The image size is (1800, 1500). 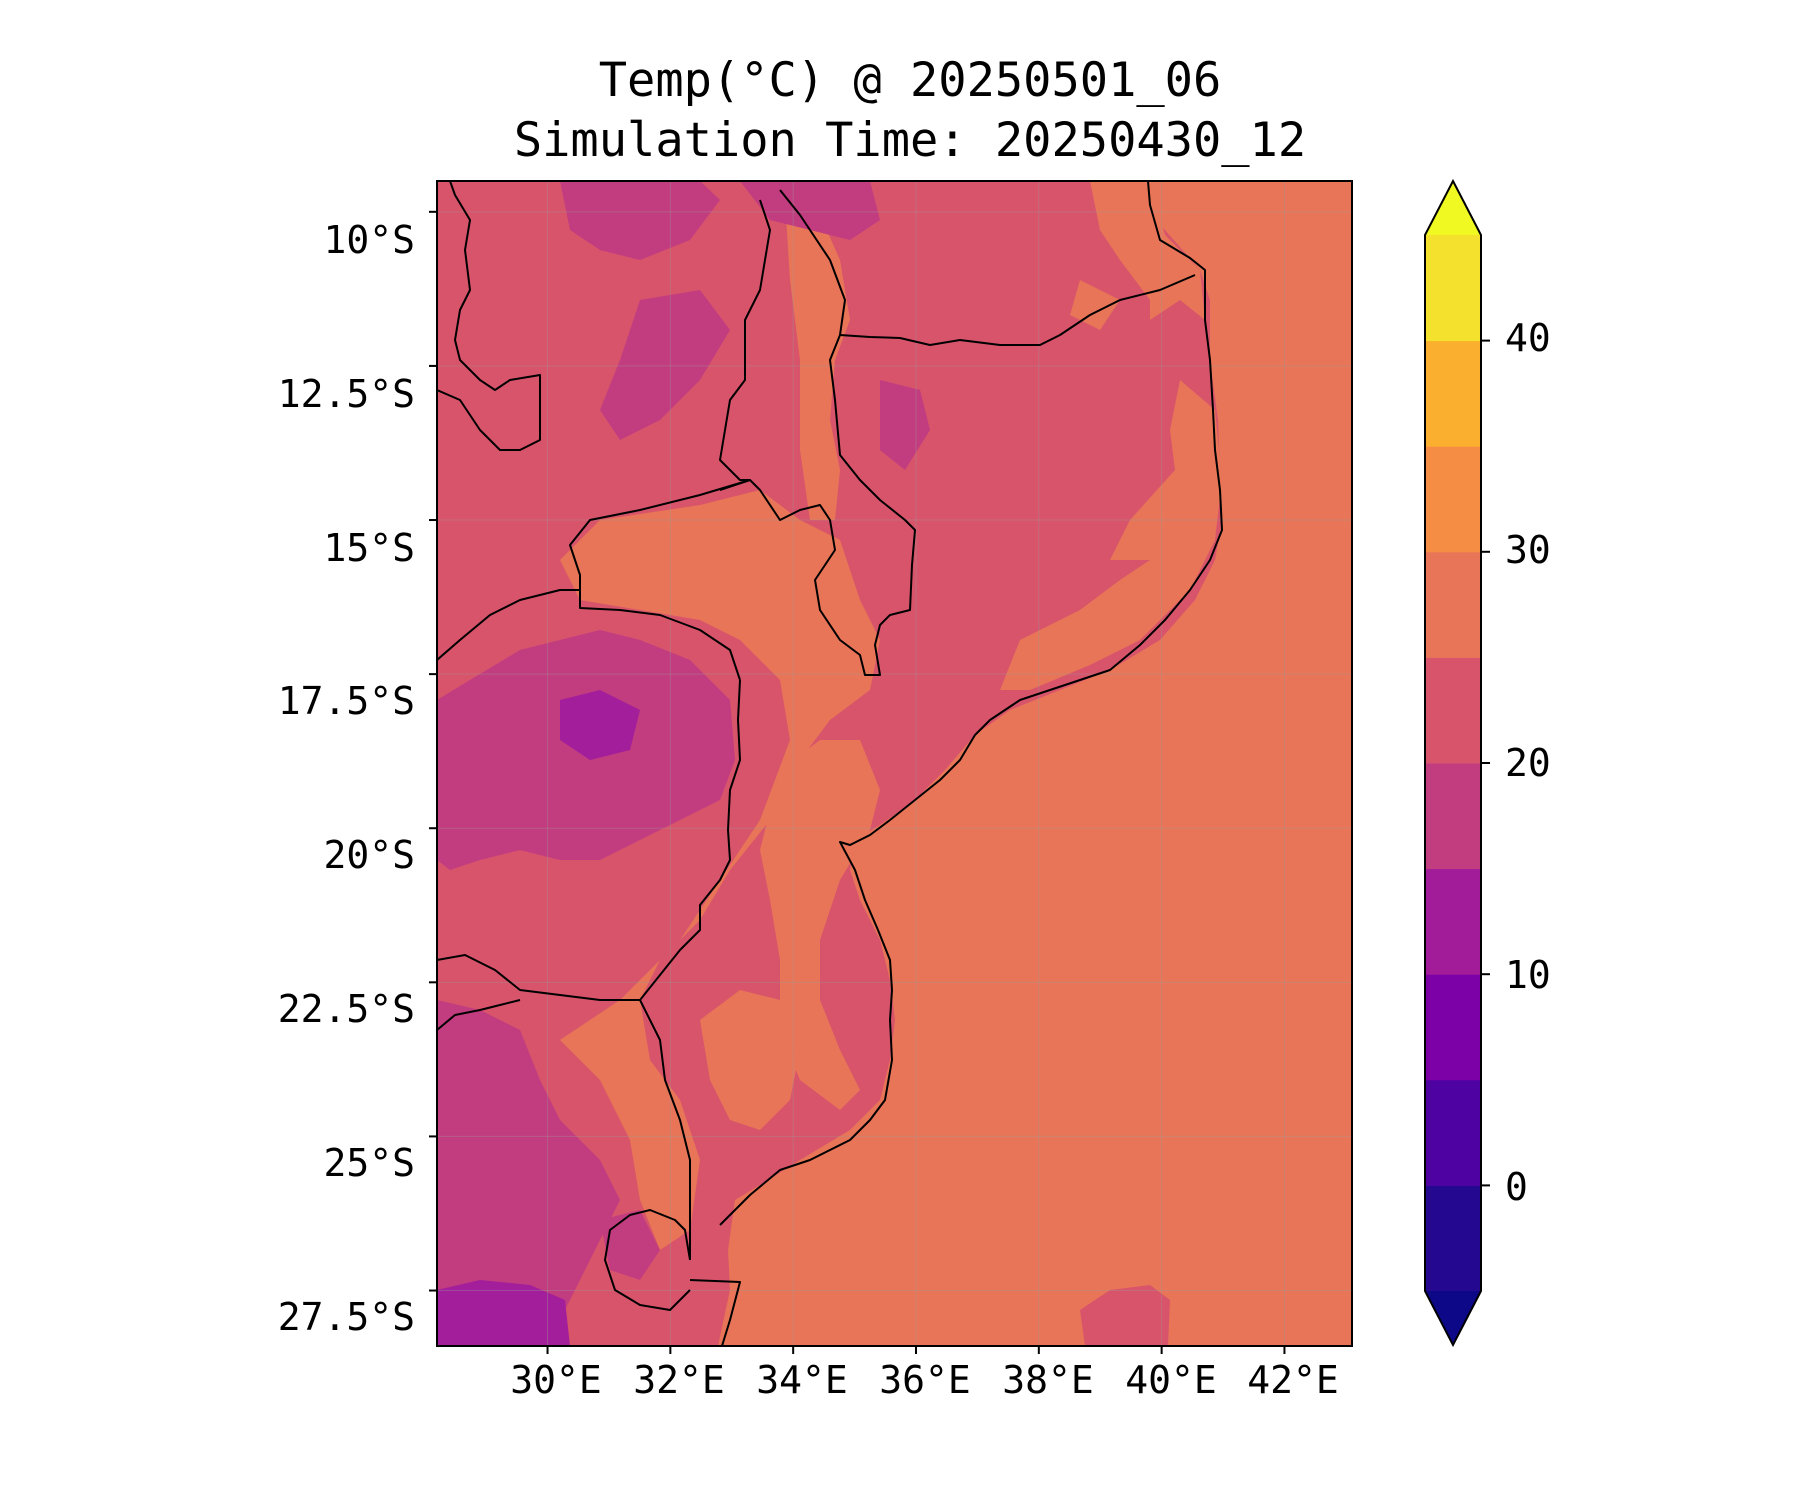 I want to click on lon-tick-label: 34°E, so click(x=802, y=1380).